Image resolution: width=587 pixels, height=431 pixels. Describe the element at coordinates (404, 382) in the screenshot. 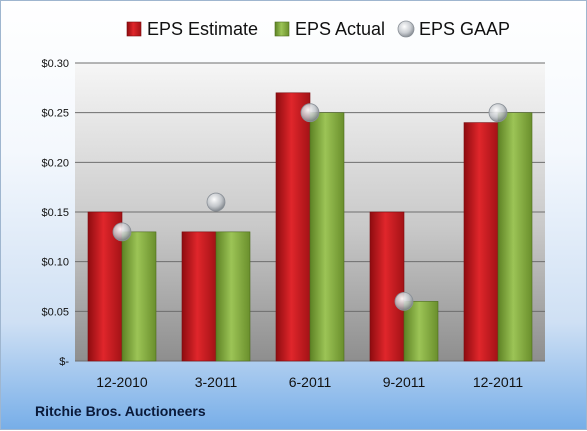

I see `x-tick-label: 9-2011` at that location.